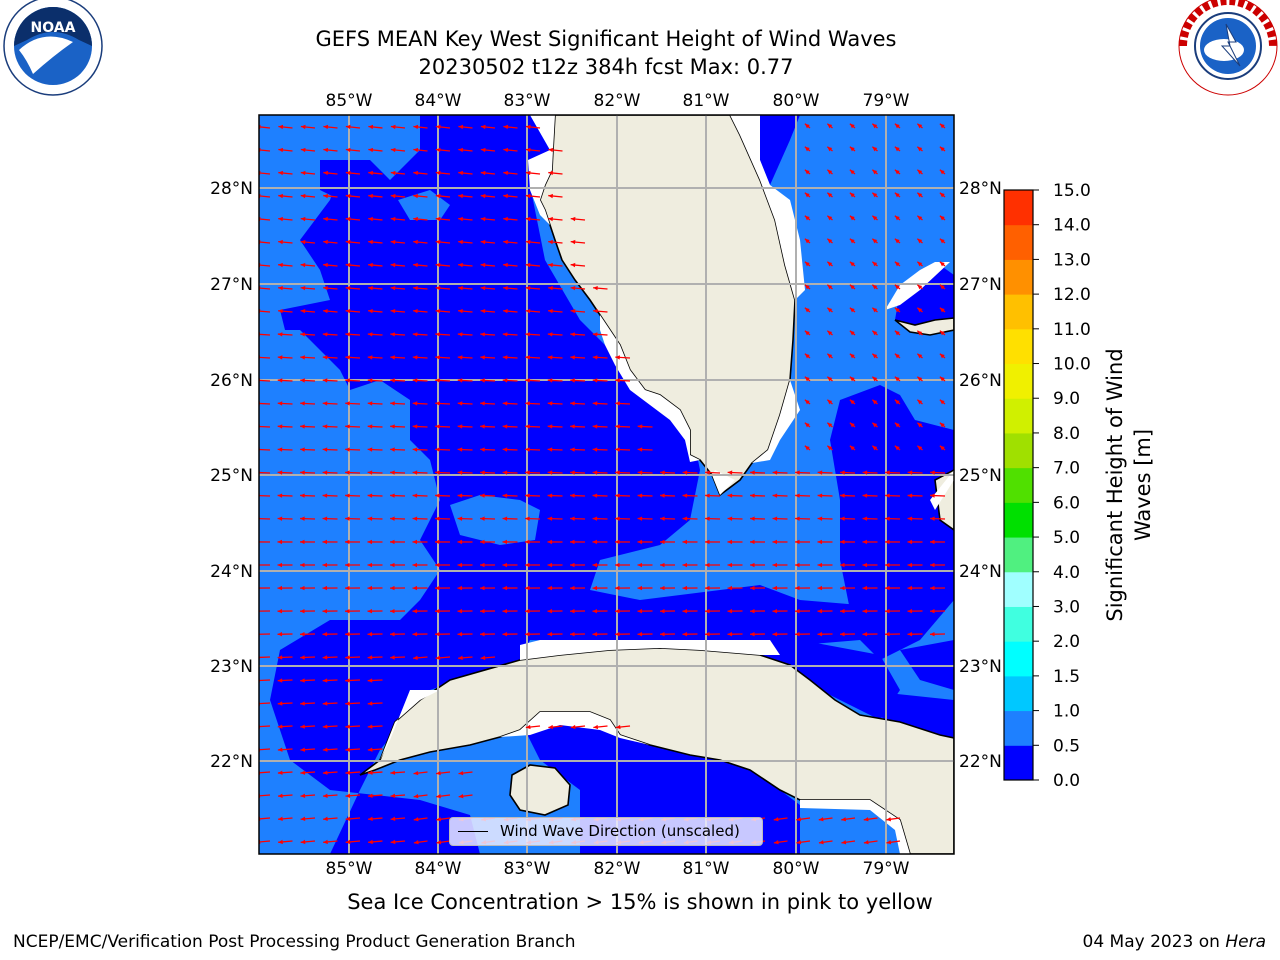  I want to click on longitude-labels-bottom: 85°W 84°W 83°W 82°W 81°W 80°W 79°W, so click(618, 869).